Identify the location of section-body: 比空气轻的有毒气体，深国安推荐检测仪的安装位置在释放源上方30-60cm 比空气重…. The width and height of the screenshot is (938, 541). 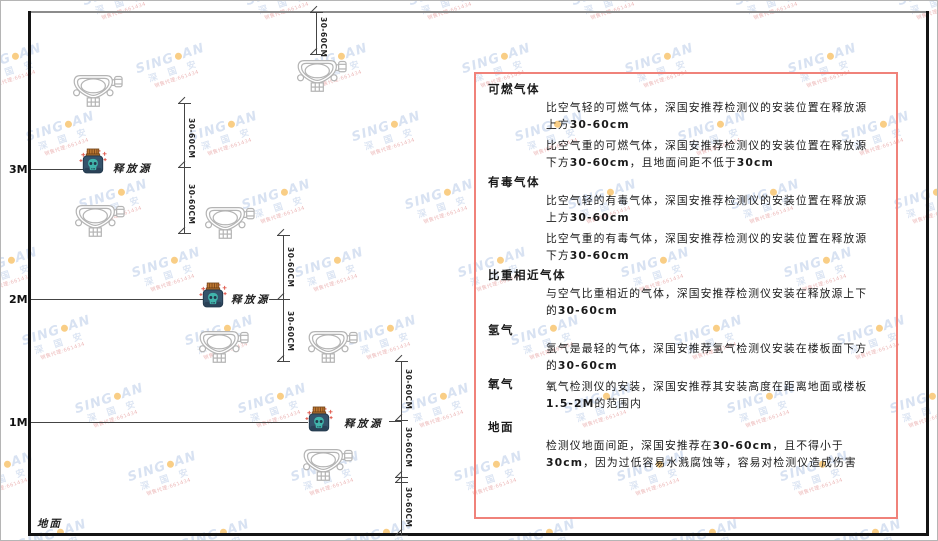
(712, 228).